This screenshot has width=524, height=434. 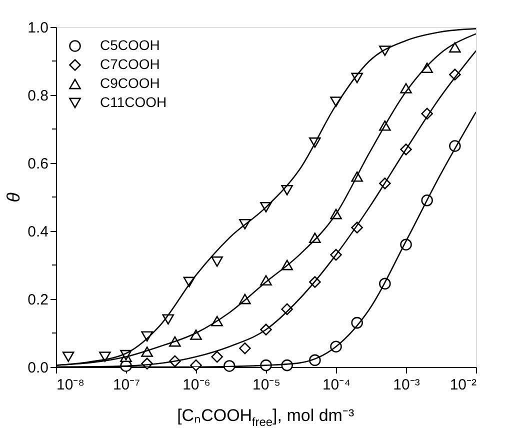 What do you see at coordinates (126, 385) in the screenshot?
I see `x-tick-label: 10⁻⁷` at bounding box center [126, 385].